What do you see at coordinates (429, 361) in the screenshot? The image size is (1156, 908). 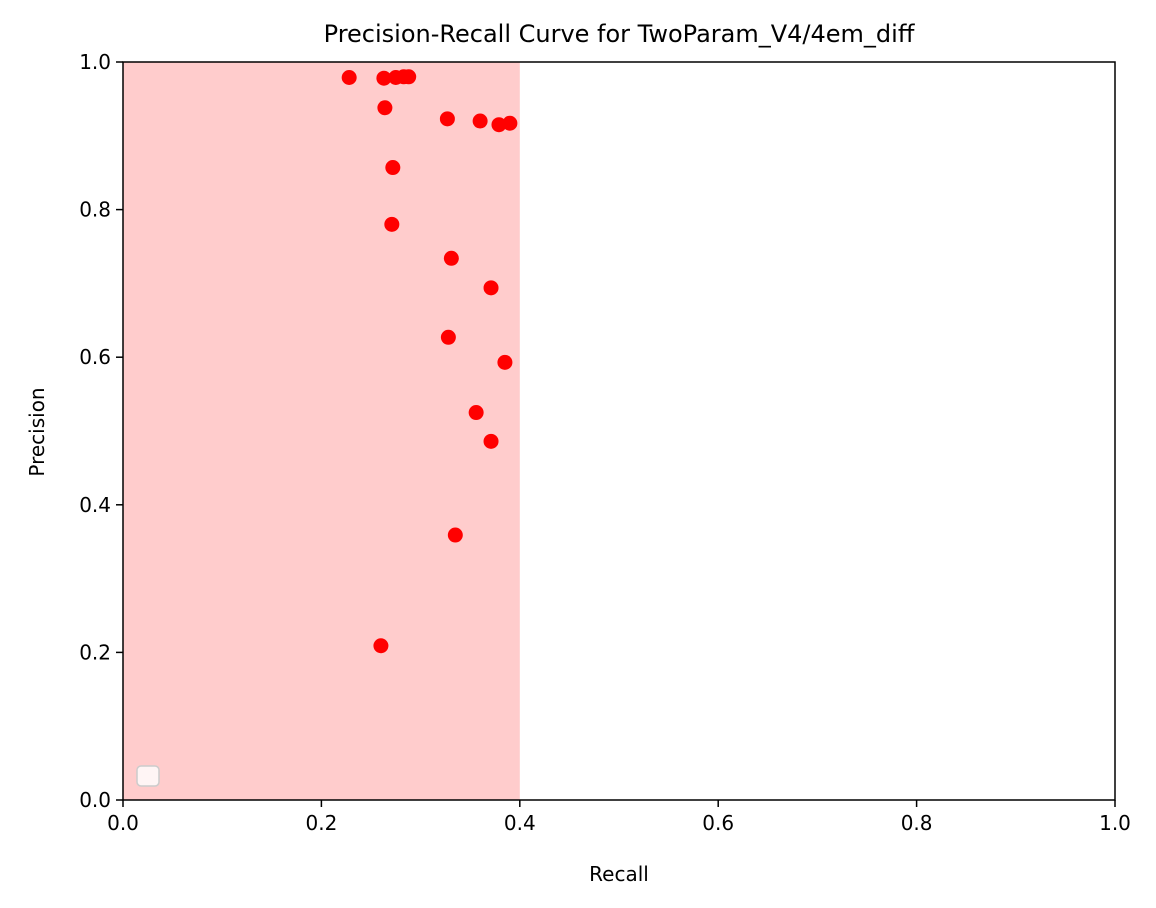 I see `scatter-points` at bounding box center [429, 361].